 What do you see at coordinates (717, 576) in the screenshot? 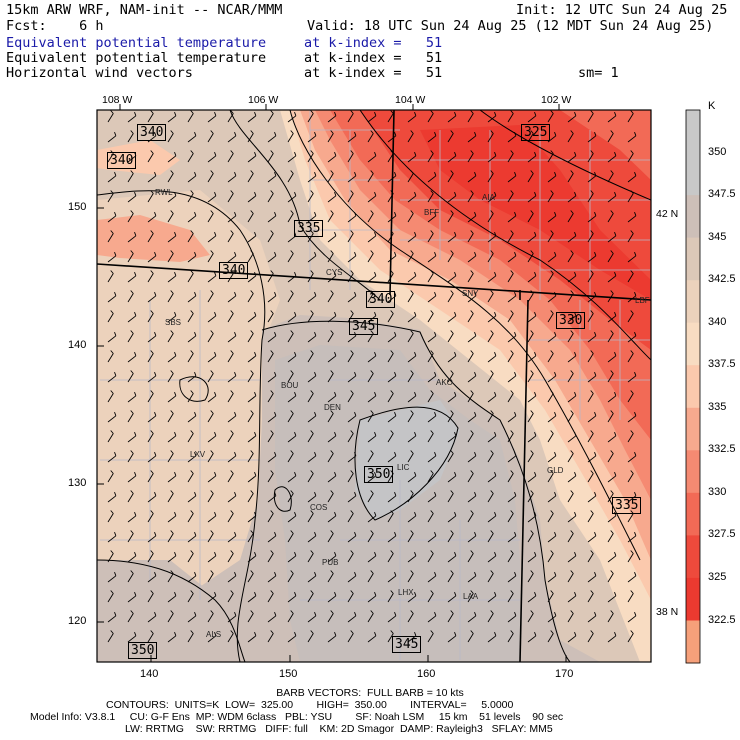
I see `colorbar-level-label: 325` at bounding box center [717, 576].